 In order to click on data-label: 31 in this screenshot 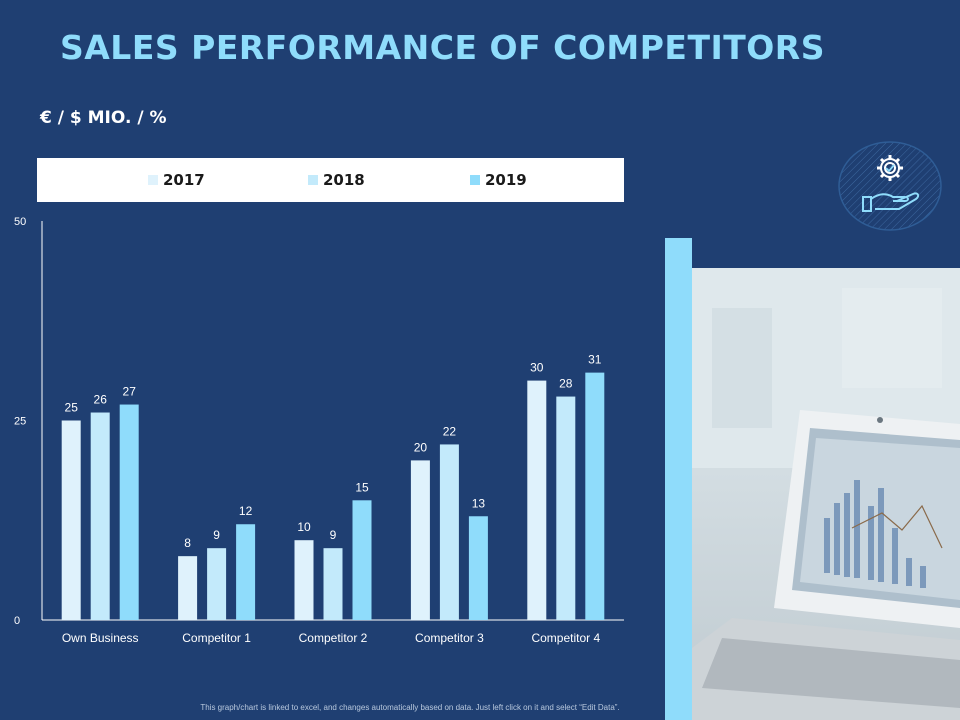, I will do `click(595, 360)`.